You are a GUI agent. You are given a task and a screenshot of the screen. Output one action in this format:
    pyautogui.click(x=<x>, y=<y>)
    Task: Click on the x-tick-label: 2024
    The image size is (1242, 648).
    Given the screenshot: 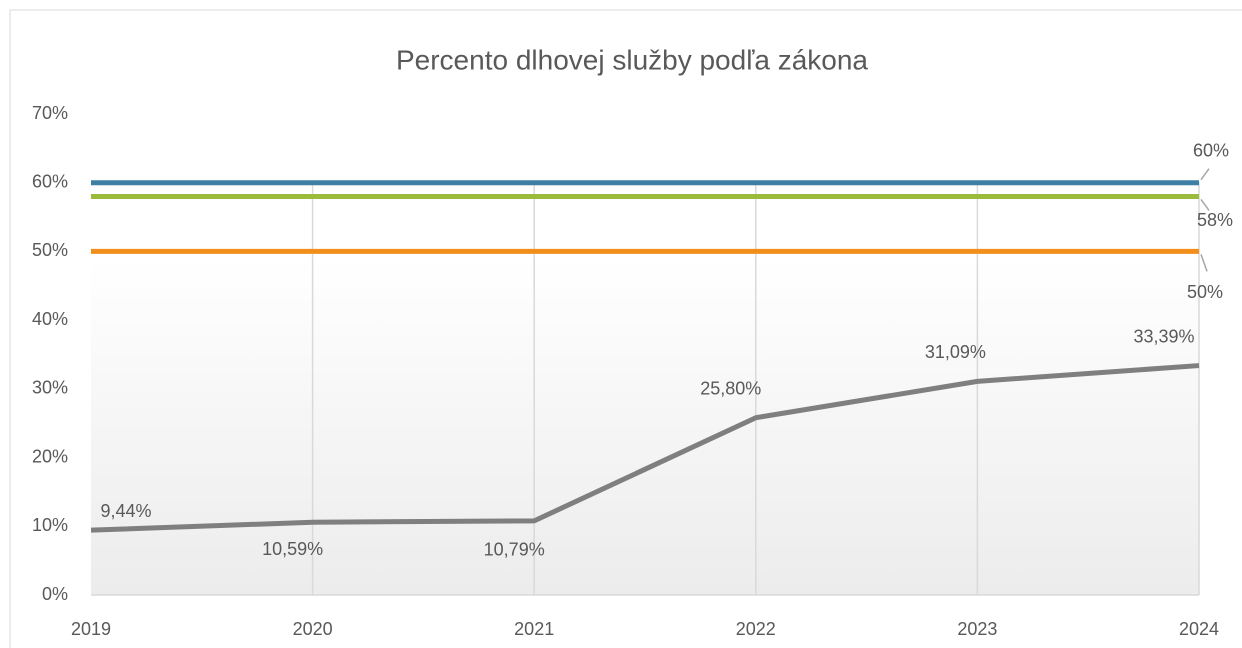 What is the action you would take?
    pyautogui.click(x=1199, y=629)
    